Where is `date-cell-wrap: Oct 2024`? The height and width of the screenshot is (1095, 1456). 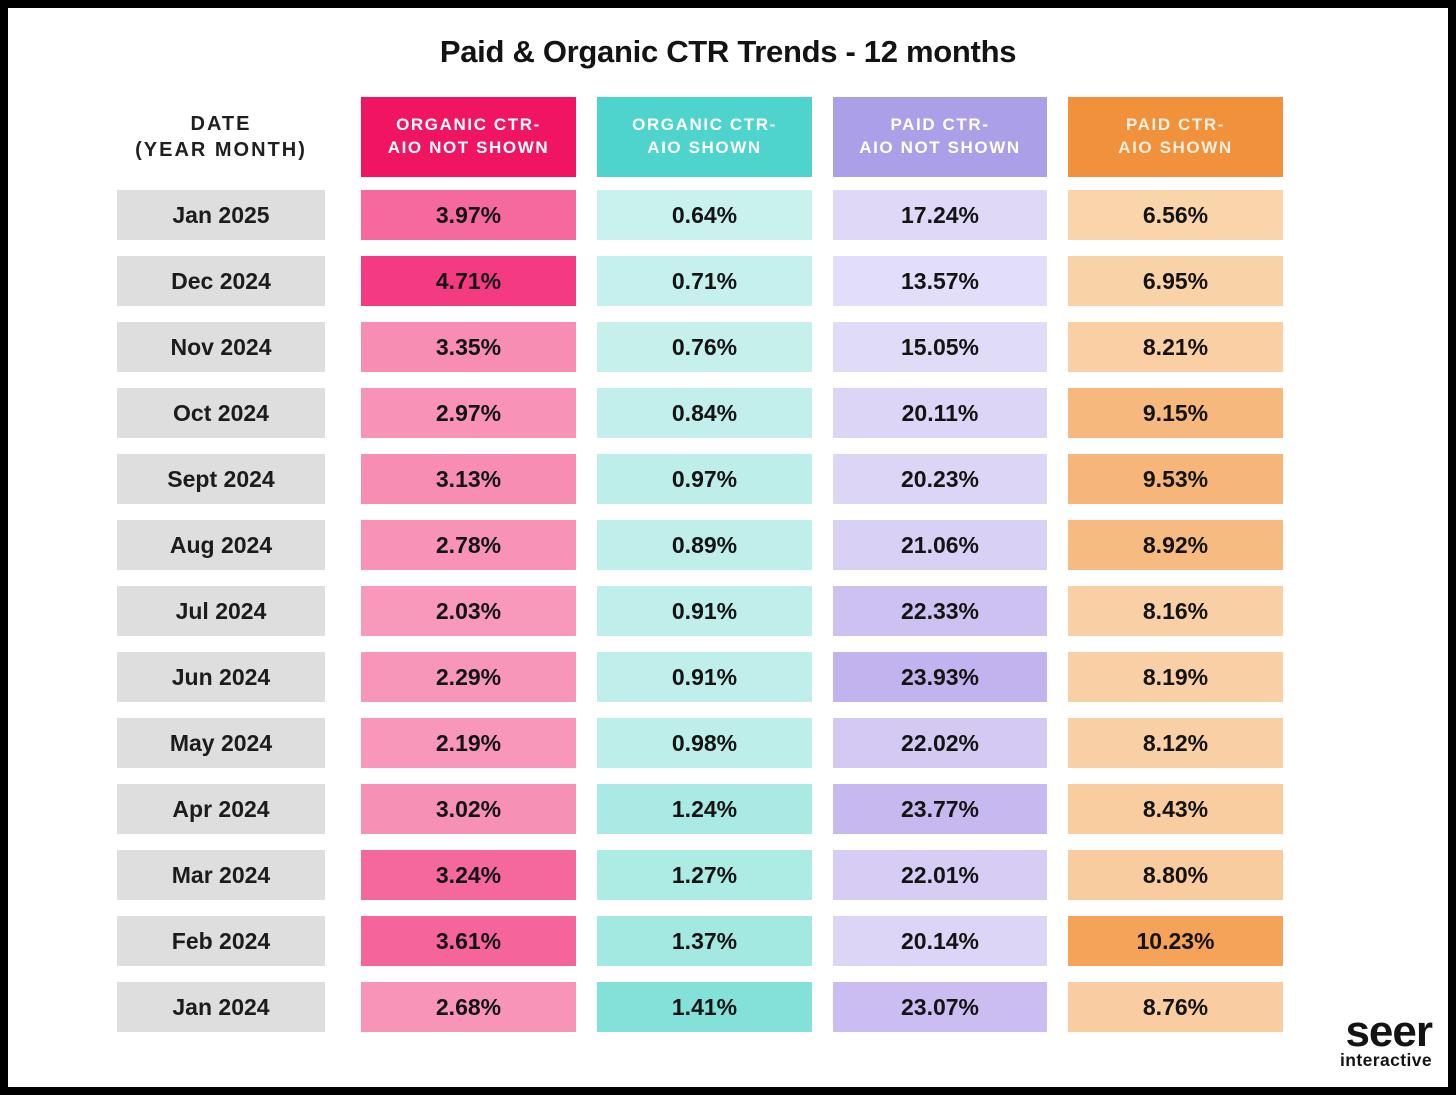
date-cell-wrap: Oct 2024 is located at coordinates (228, 413).